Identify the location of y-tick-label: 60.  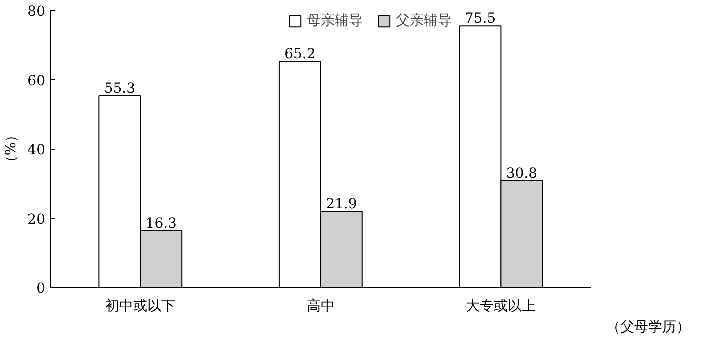
(37, 81).